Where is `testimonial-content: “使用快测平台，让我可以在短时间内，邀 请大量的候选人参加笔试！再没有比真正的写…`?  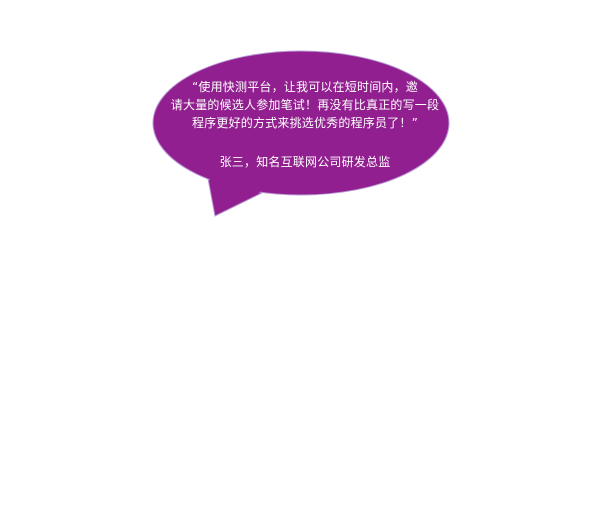 testimonial-content: “使用快测平台，让我可以在短时间内，邀 请大量的候选人参加笔试！再没有比真正的写… is located at coordinates (305, 124).